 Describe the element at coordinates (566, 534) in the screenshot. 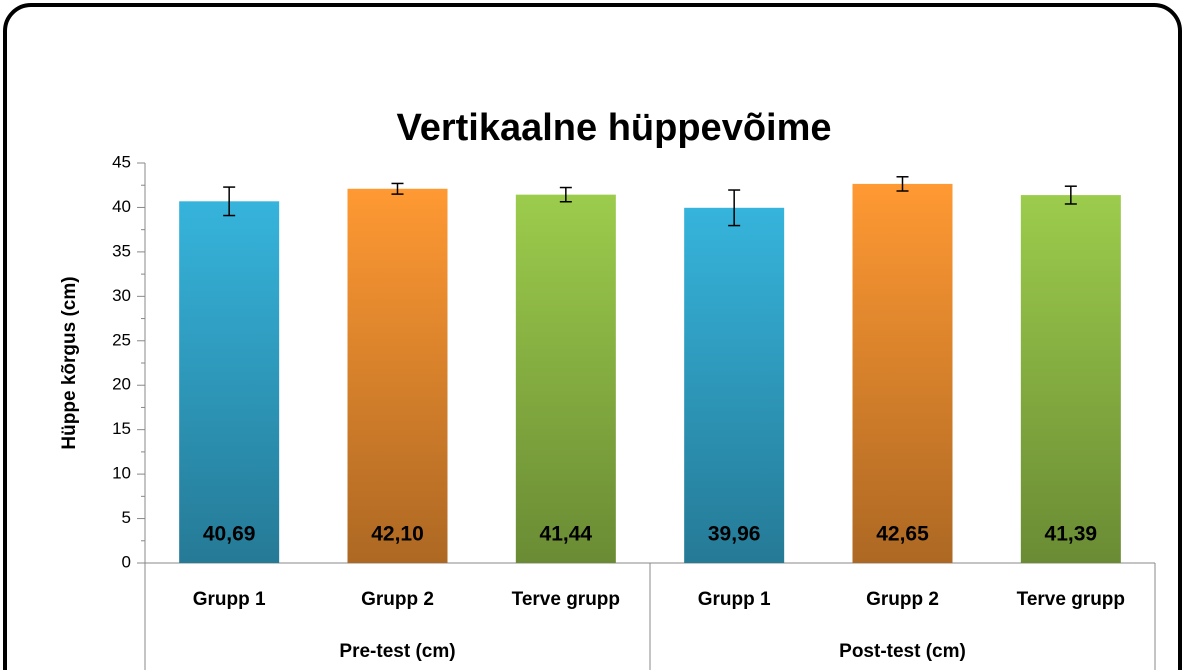

I see `value-label: 41,44` at that location.